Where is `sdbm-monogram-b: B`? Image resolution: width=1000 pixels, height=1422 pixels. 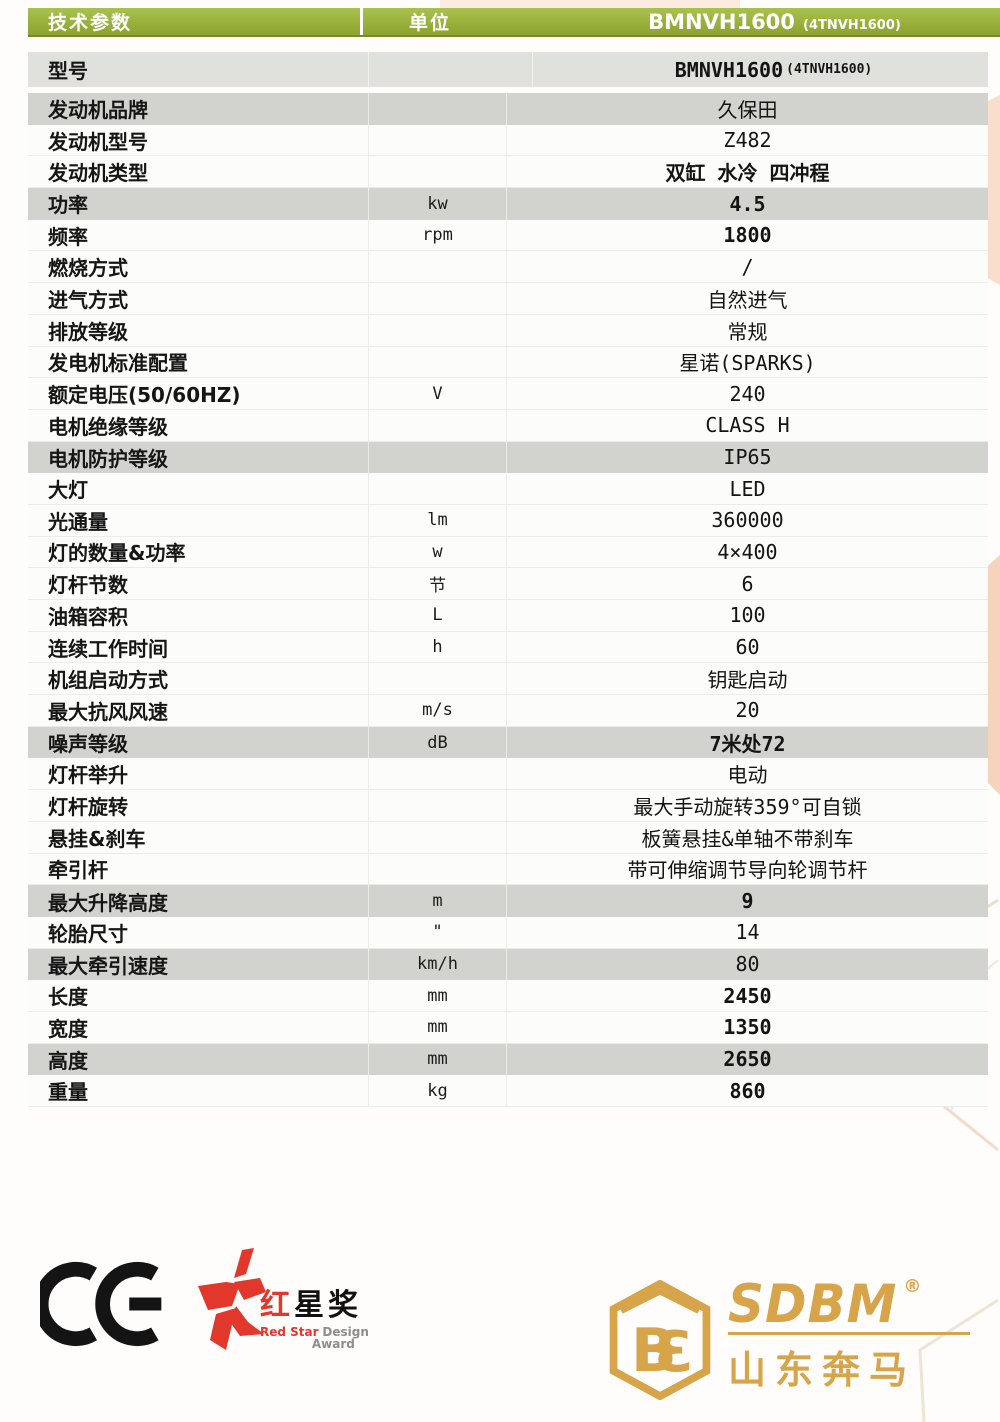 sdbm-monogram-b: B is located at coordinates (654, 1351).